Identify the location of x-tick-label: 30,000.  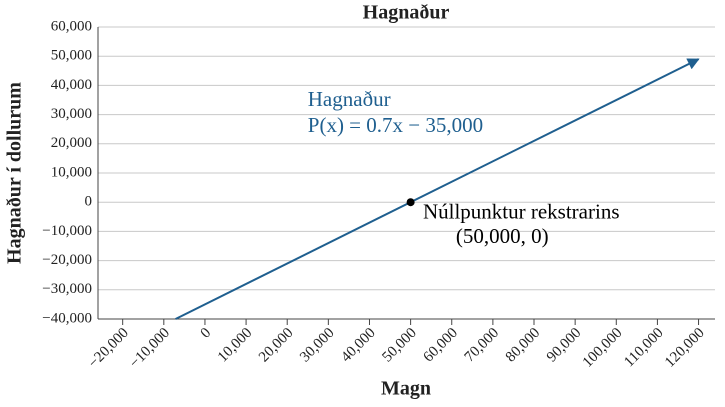
(317, 345).